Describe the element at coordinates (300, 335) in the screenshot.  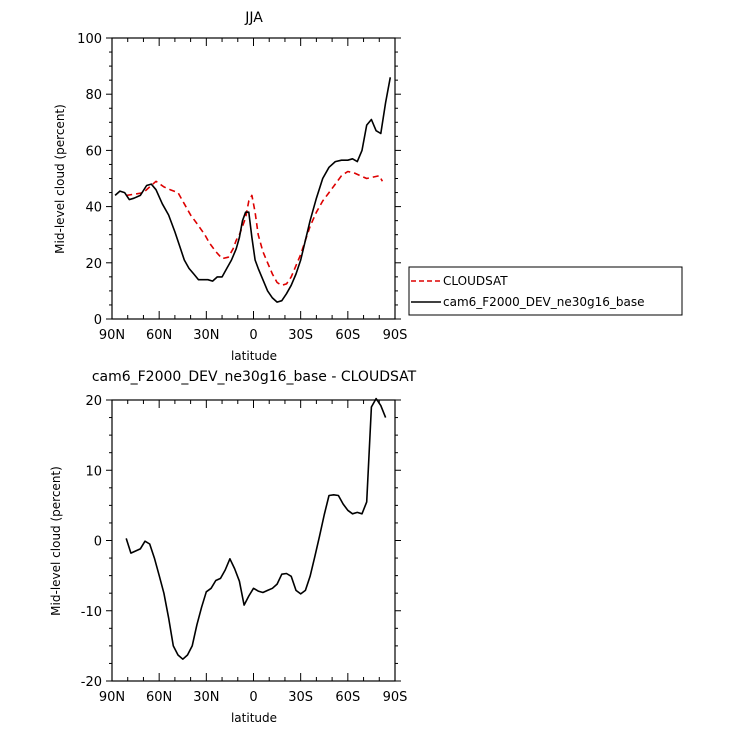
I see `top-xtick-label: 30S` at that location.